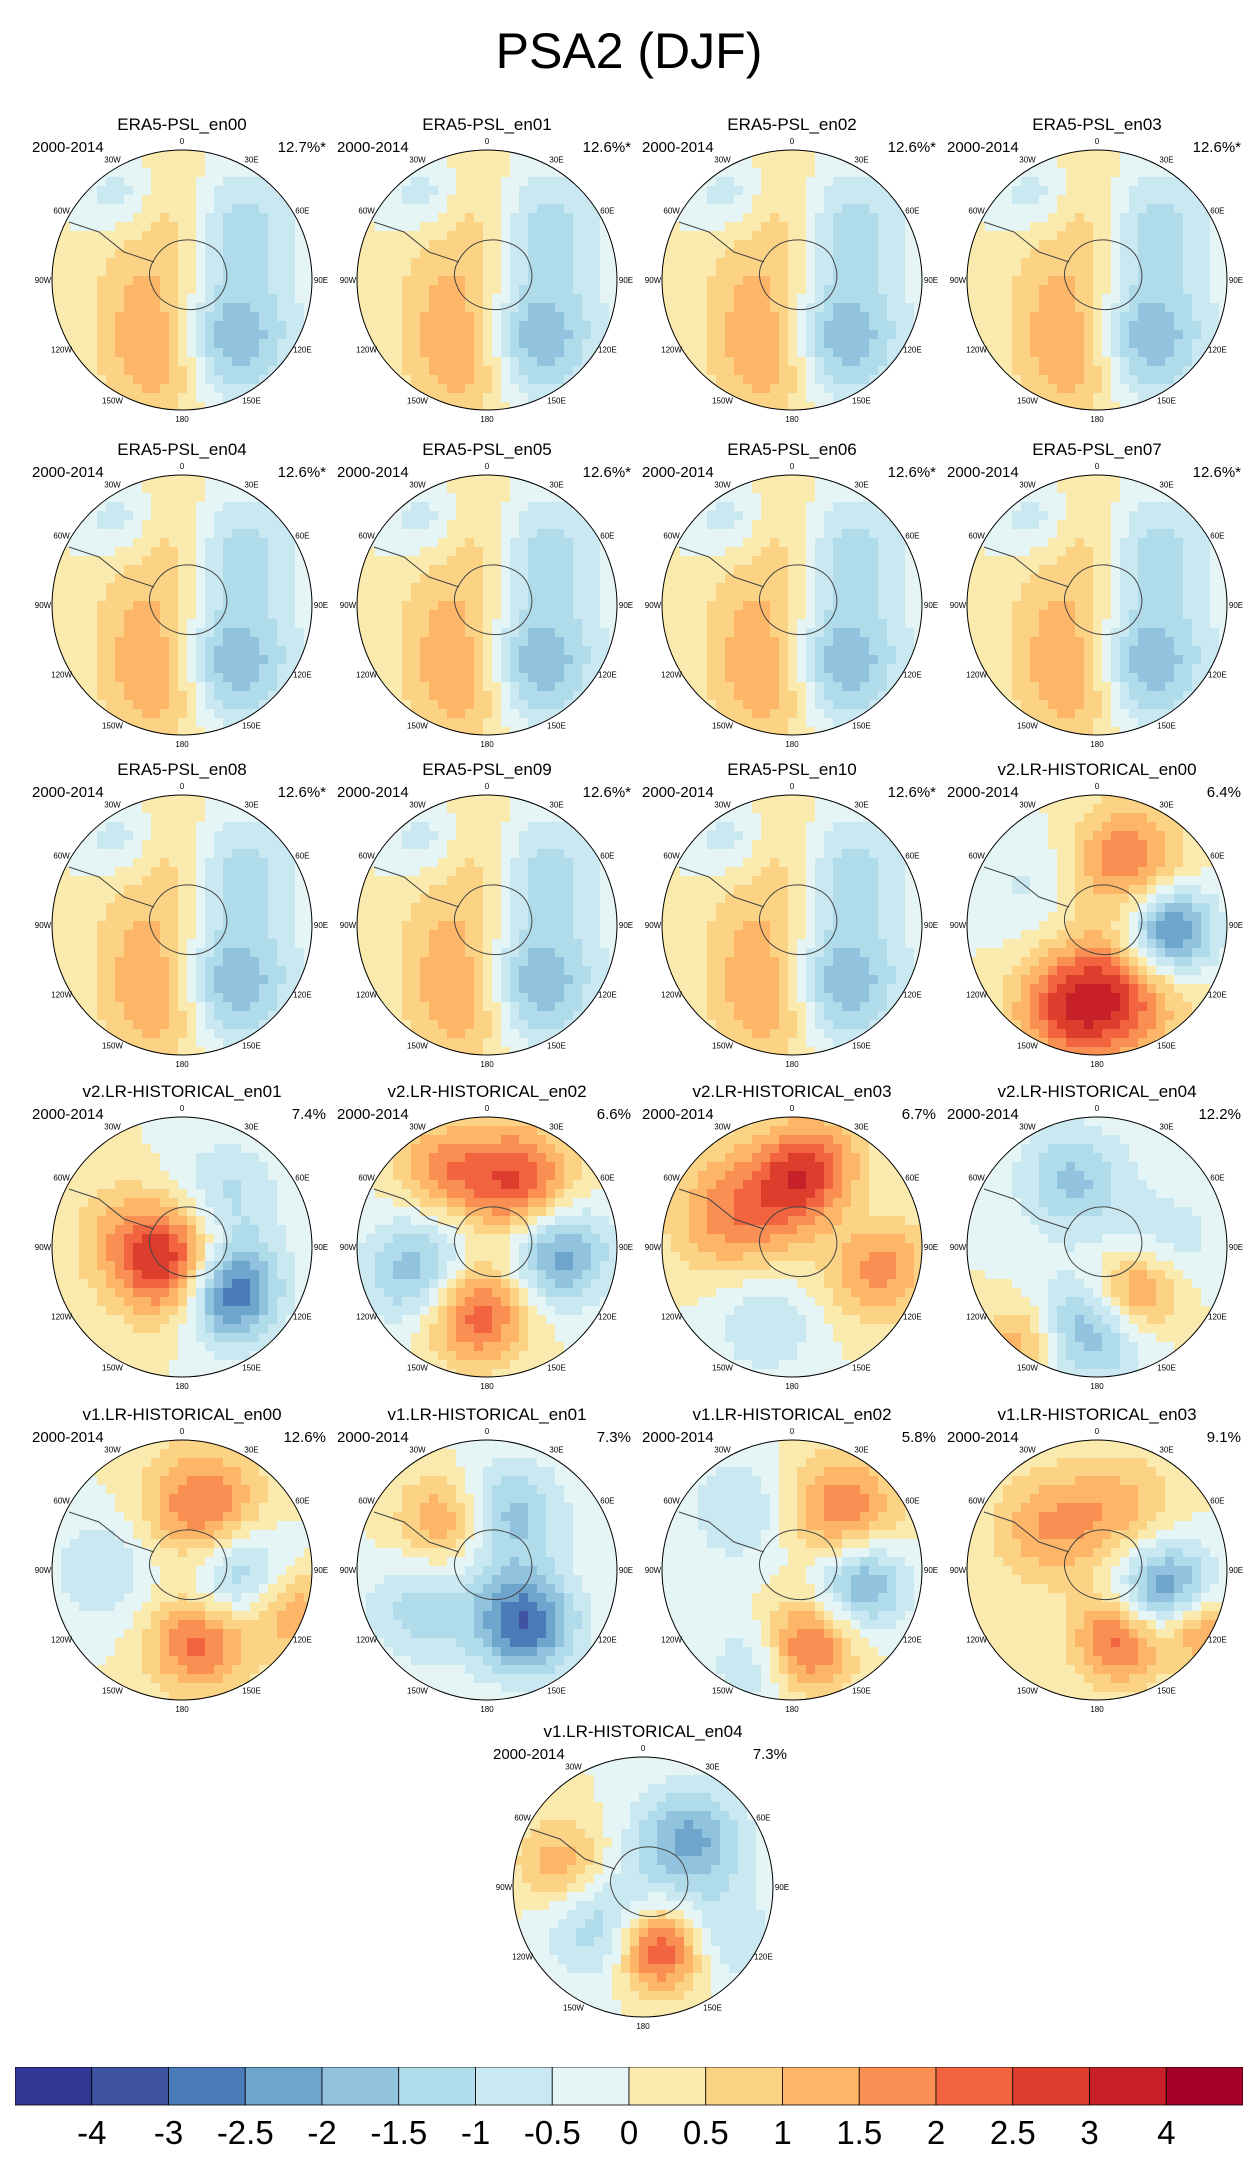 Image resolution: width=1258 pixels, height=2167 pixels. What do you see at coordinates (182, 124) in the screenshot?
I see `panel-title: ERA5-PSL_en00` at bounding box center [182, 124].